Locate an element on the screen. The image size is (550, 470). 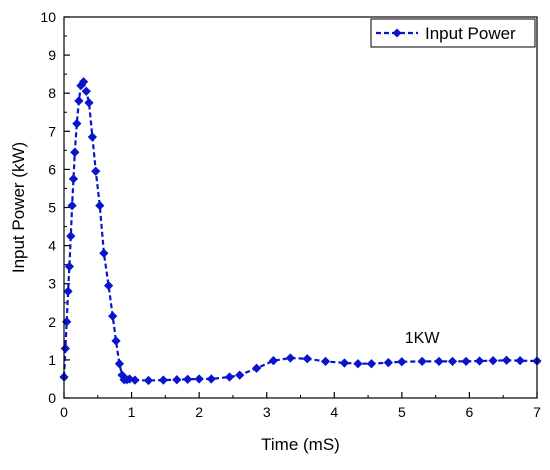
y-axis-title: Input Power (kW) is located at coordinates (18, 207).